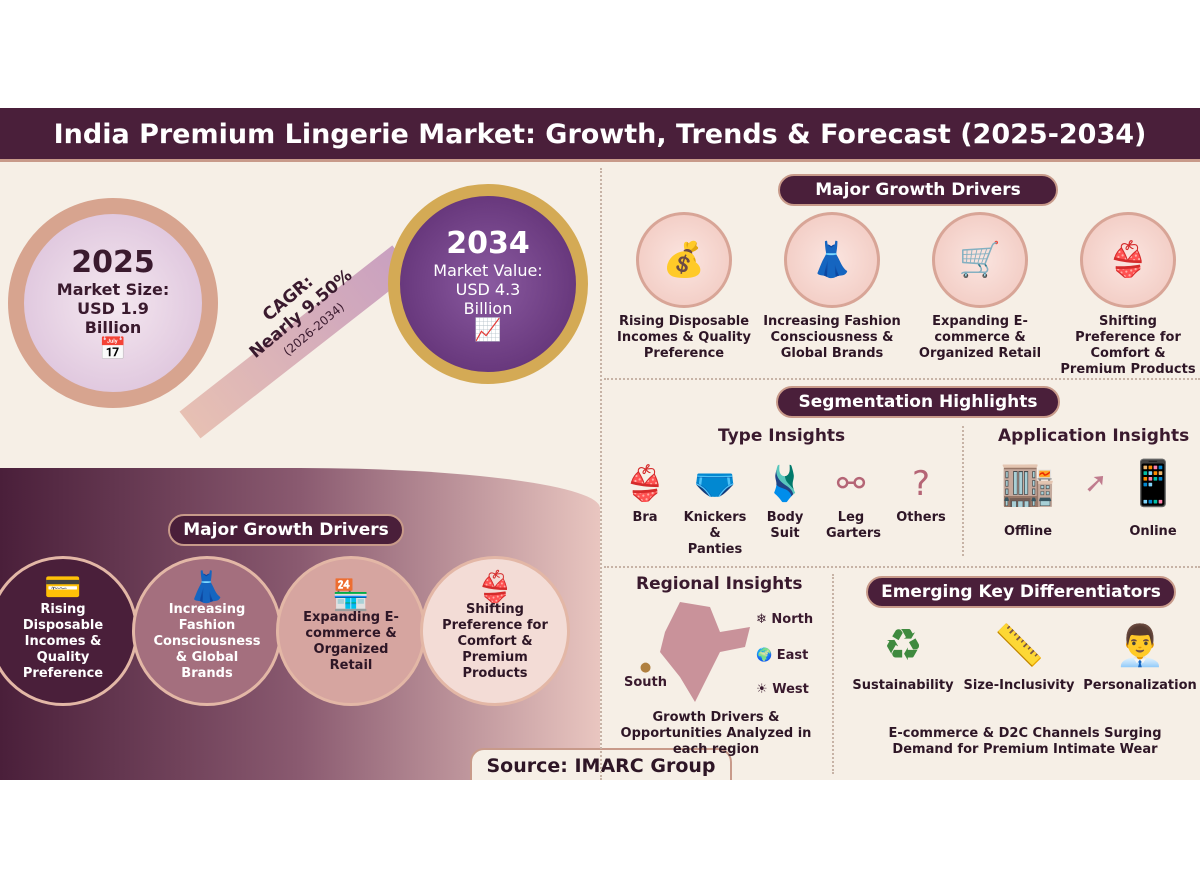 This screenshot has height=892, width=1200. I want to click on end-unit: Billion, so click(488, 308).